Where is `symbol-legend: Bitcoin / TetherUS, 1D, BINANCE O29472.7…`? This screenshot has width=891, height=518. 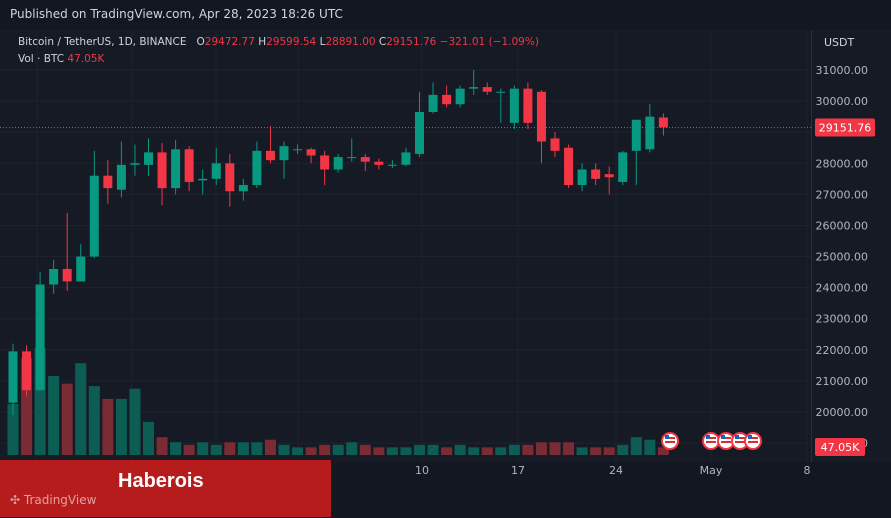 symbol-legend: Bitcoin / TetherUS, 1D, BINANCE O29472.7… is located at coordinates (278, 42).